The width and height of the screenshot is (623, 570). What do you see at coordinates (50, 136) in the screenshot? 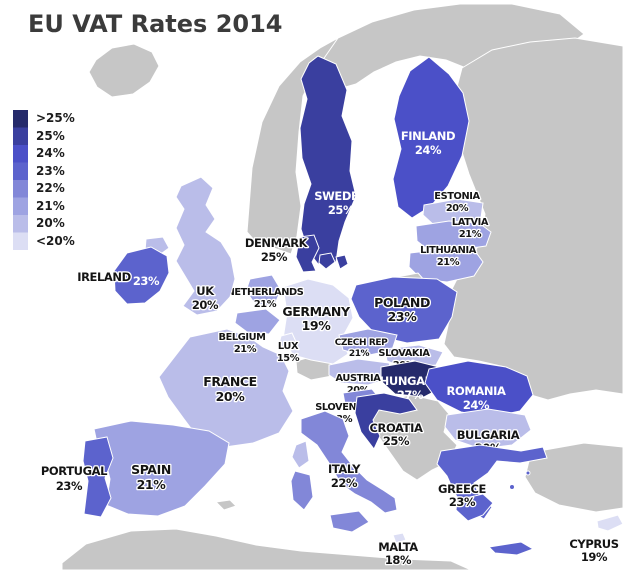
I see `legend-label: 25%` at bounding box center [50, 136].